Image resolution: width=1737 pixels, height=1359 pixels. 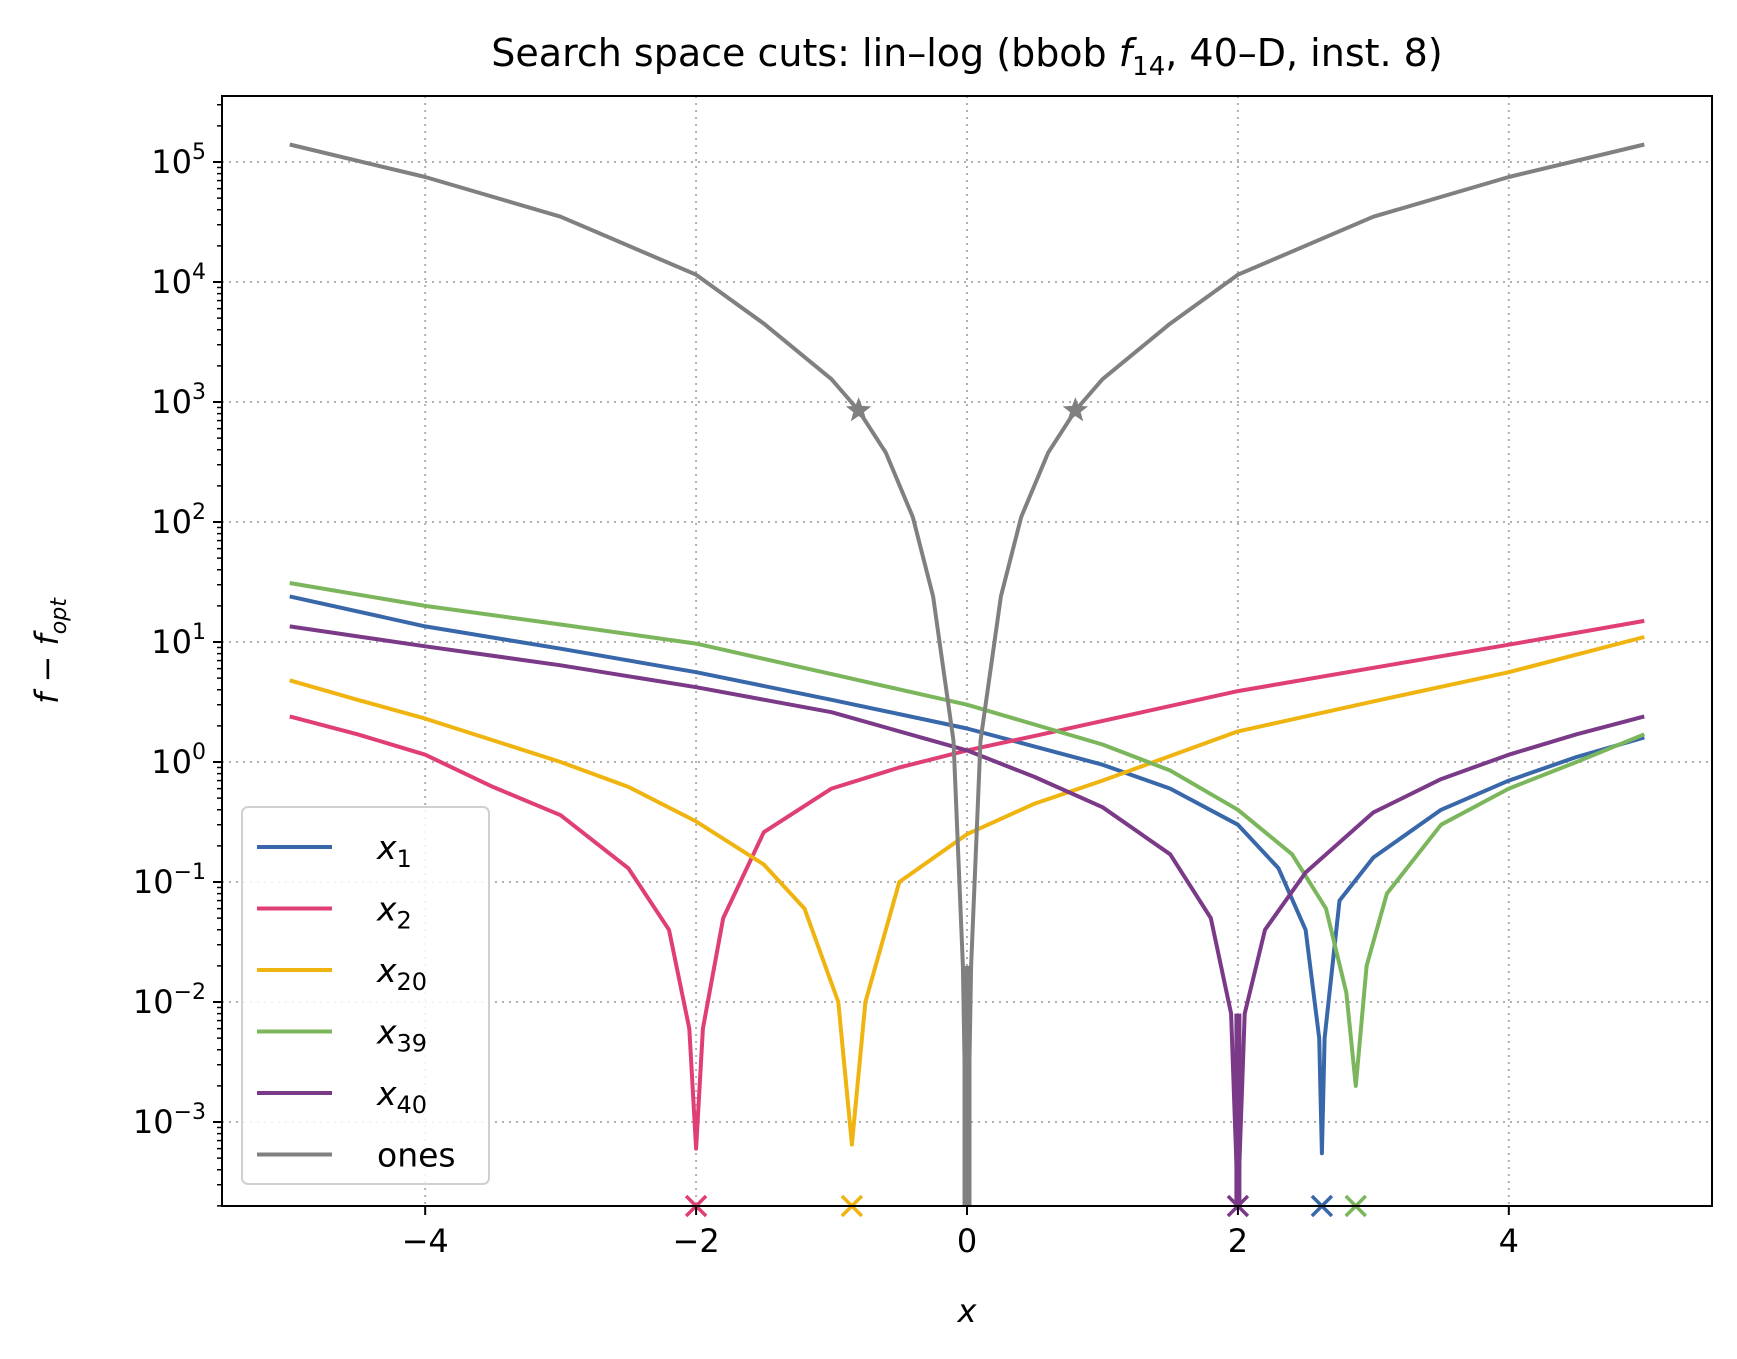 What do you see at coordinates (190, 1112) in the screenshot?
I see `y-tick-exponent: −3` at bounding box center [190, 1112].